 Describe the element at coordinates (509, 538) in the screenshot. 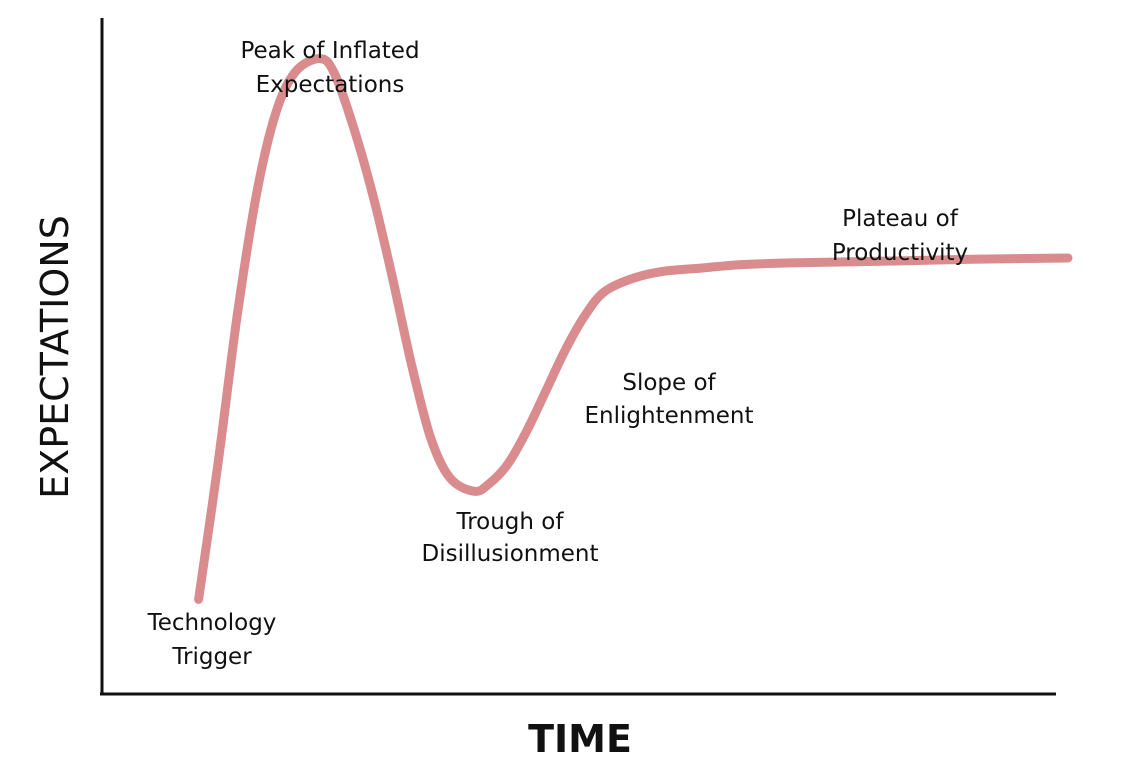

I see `annotation-trough: Trough of Disillusionment` at that location.